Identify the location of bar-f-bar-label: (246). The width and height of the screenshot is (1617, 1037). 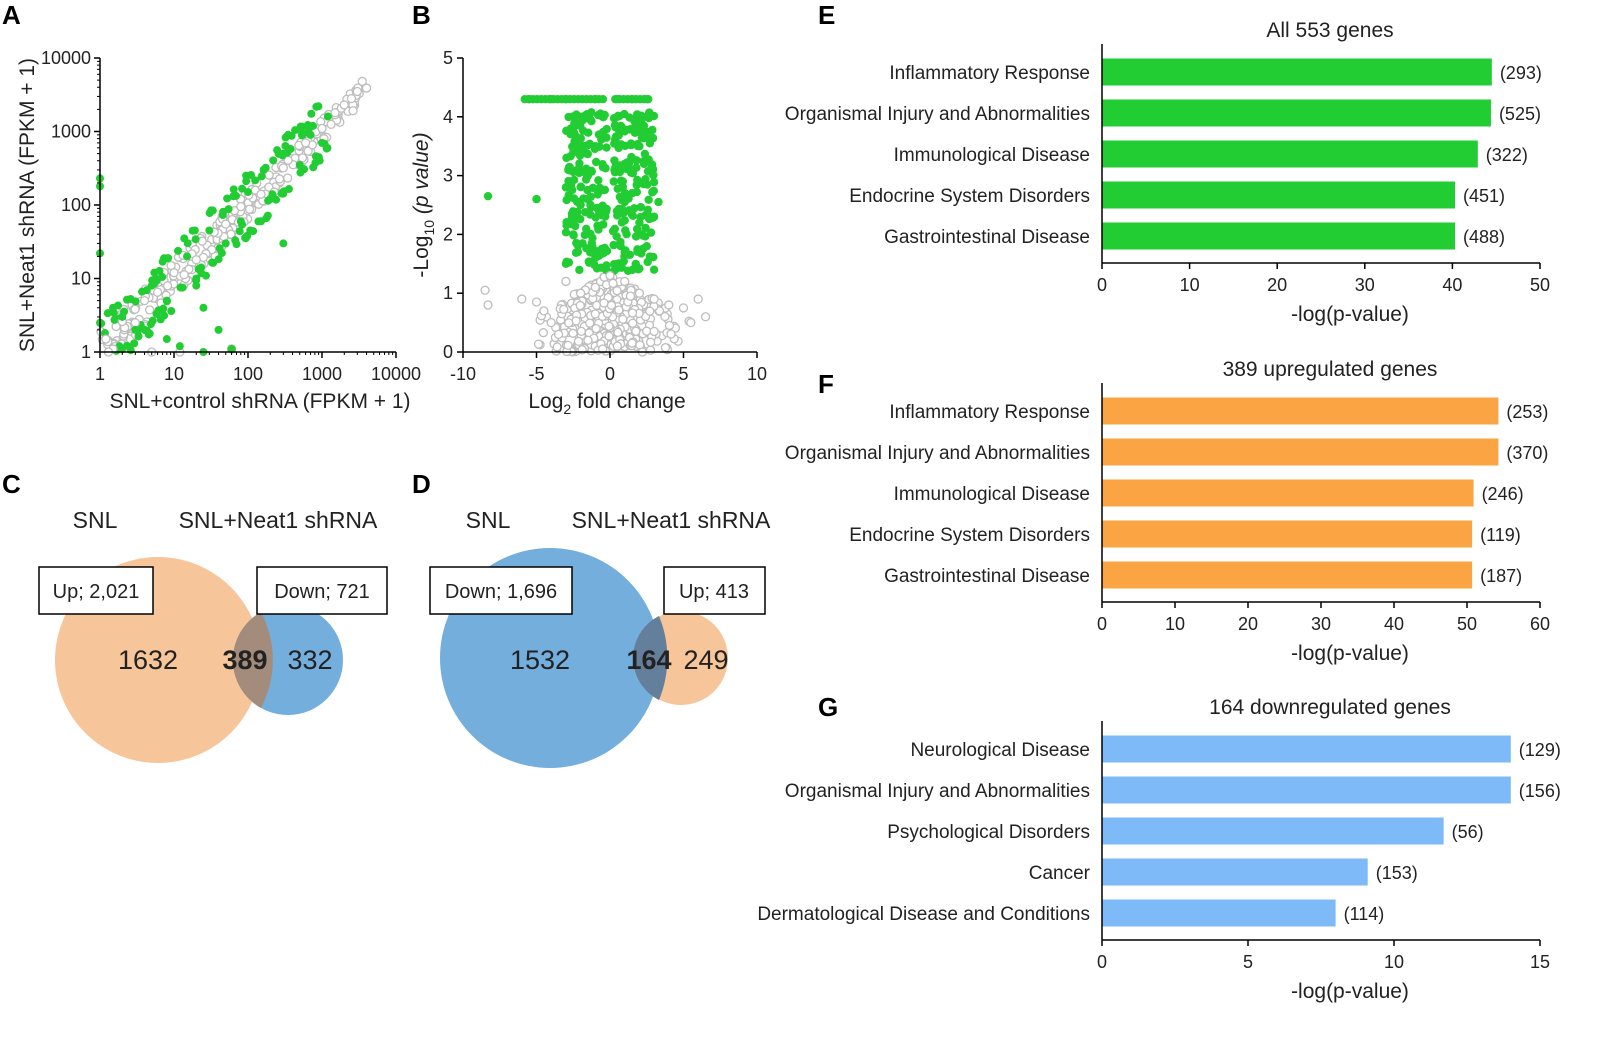
(1503, 494).